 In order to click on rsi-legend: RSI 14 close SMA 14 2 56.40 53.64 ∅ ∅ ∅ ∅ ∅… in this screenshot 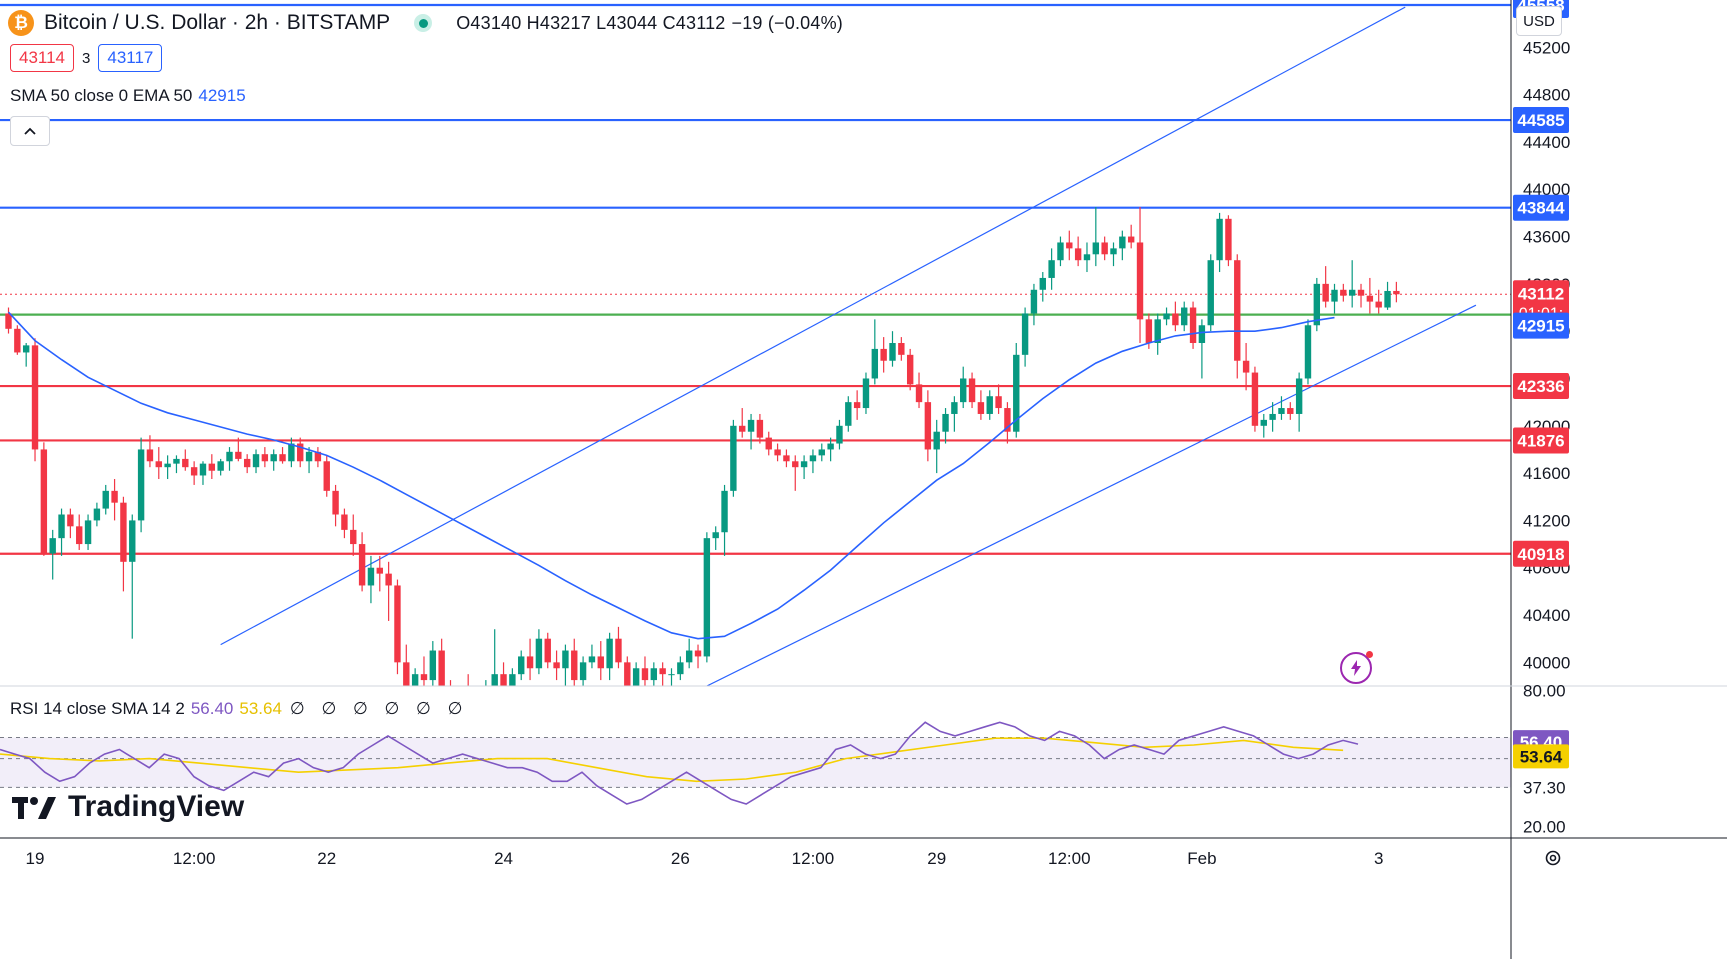, I will do `click(239, 709)`.